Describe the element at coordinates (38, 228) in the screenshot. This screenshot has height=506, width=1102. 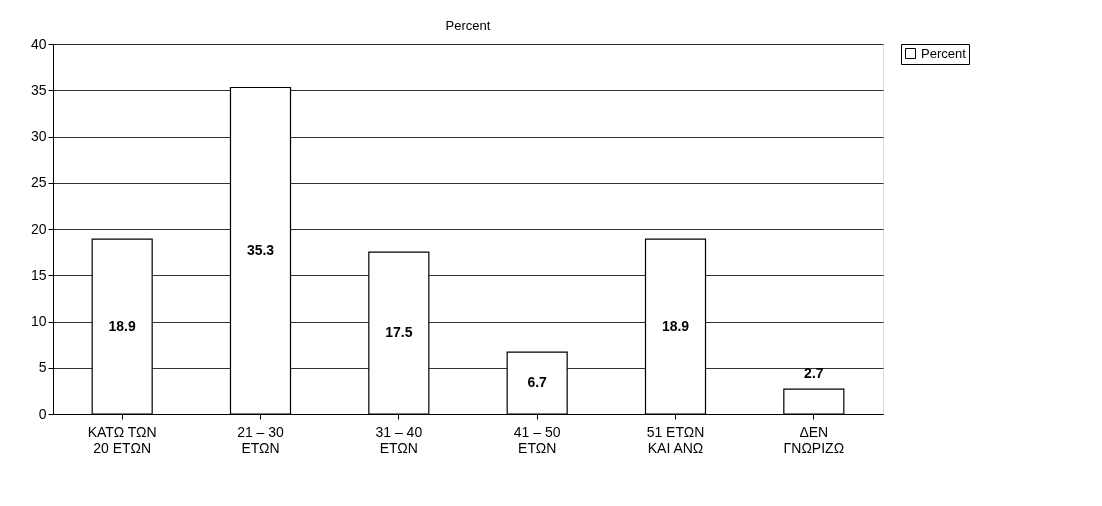
I see `y-tick-label: 20` at that location.